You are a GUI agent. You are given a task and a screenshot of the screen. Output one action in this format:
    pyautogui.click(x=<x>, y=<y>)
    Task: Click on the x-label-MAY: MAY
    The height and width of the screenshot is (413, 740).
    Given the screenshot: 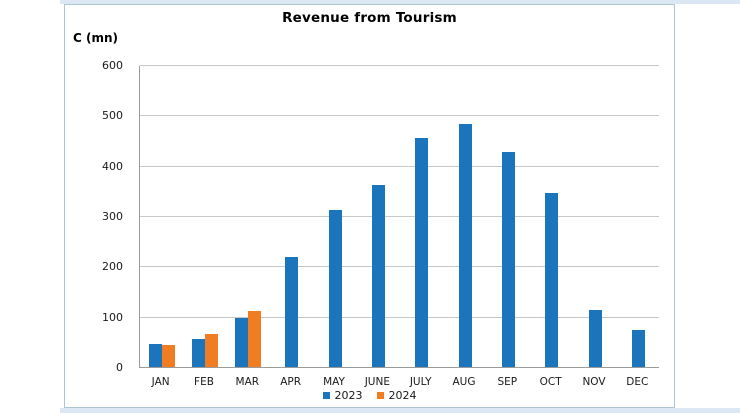 What is the action you would take?
    pyautogui.click(x=334, y=382)
    